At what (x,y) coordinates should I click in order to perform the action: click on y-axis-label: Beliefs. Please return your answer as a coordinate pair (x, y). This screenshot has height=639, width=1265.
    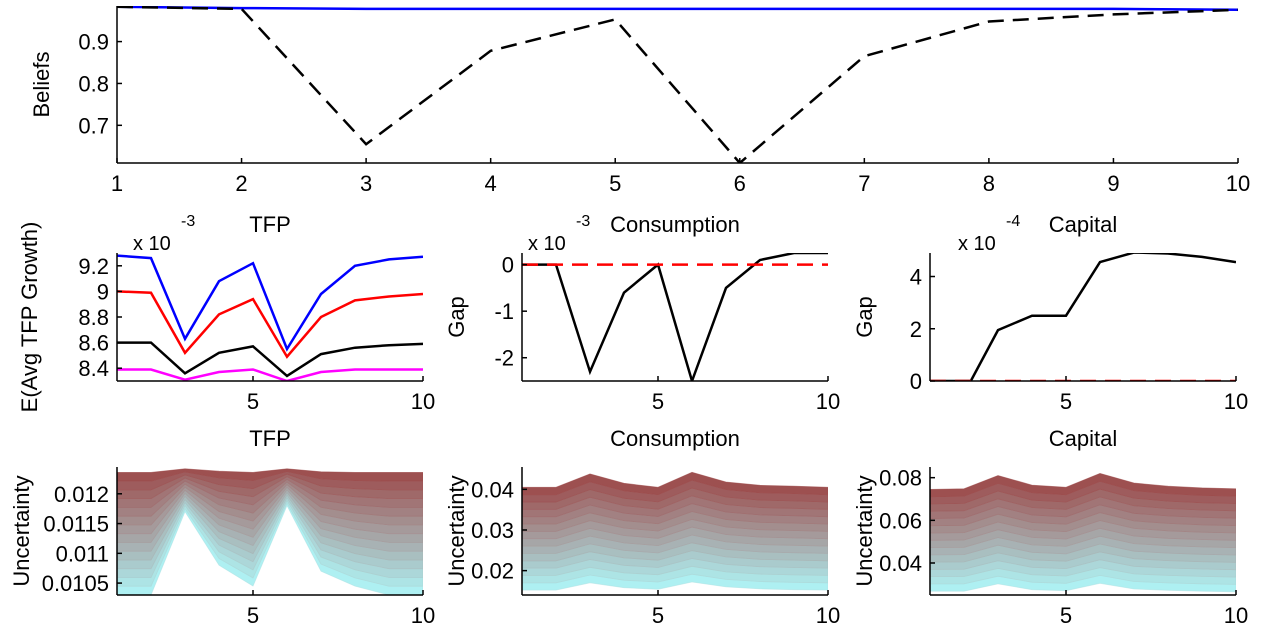
    Looking at the image, I should click on (41, 84).